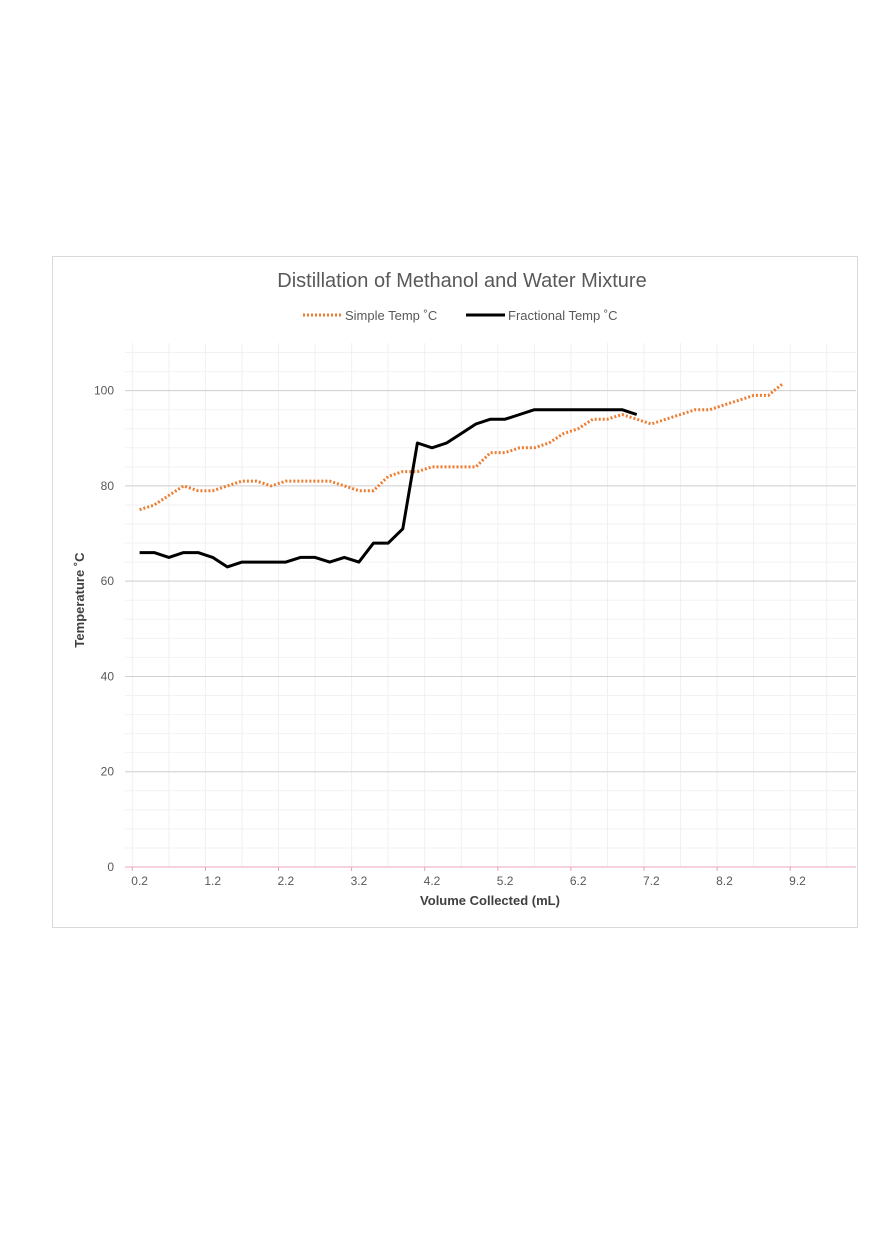 This screenshot has width=880, height=1247. What do you see at coordinates (108, 772) in the screenshot?
I see `y-tick-label: 20` at bounding box center [108, 772].